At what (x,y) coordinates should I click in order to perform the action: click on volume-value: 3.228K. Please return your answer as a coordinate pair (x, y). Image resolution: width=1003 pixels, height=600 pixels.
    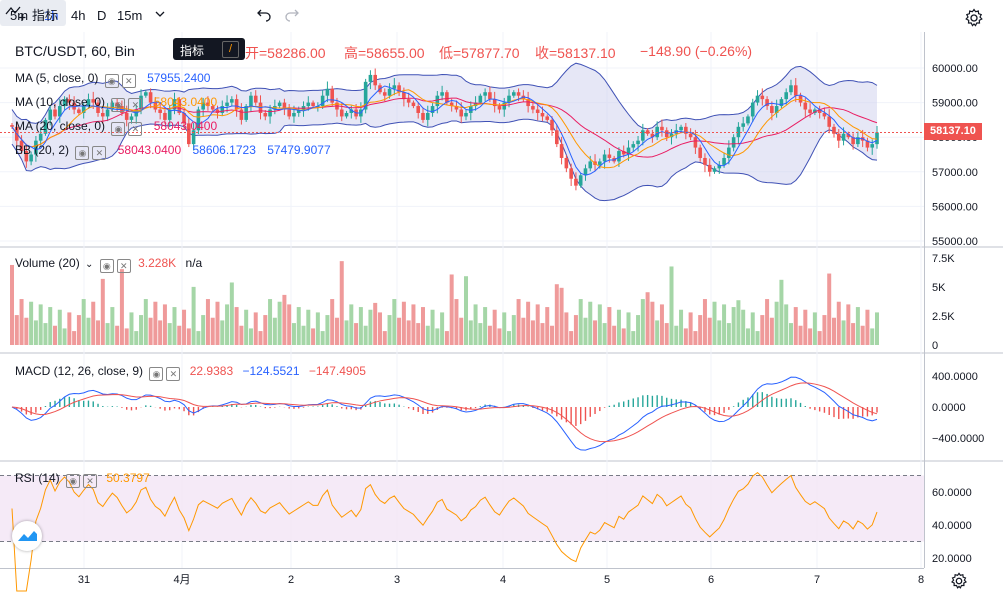
    Looking at the image, I should click on (157, 263).